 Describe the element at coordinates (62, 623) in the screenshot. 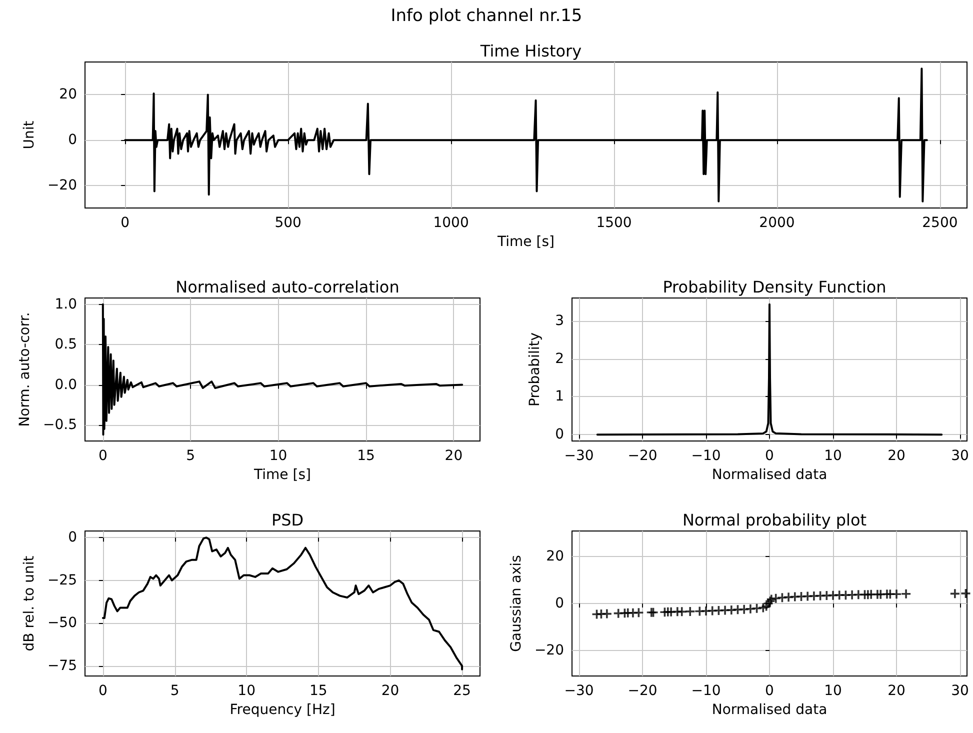

I see `y-tick-label: −50` at that location.